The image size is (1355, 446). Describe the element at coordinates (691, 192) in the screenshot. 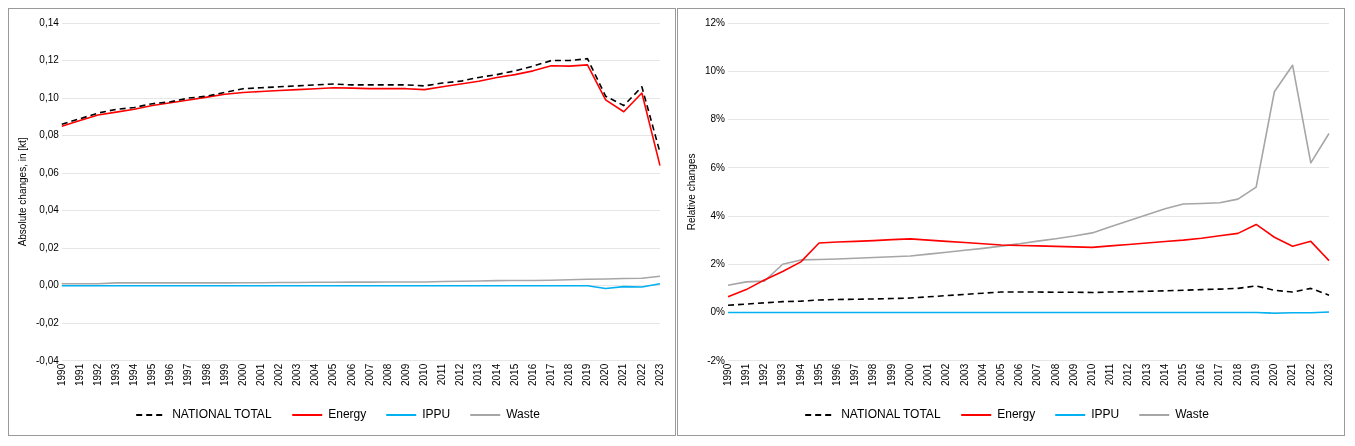

I see `y-axis-title: Relative changes` at that location.